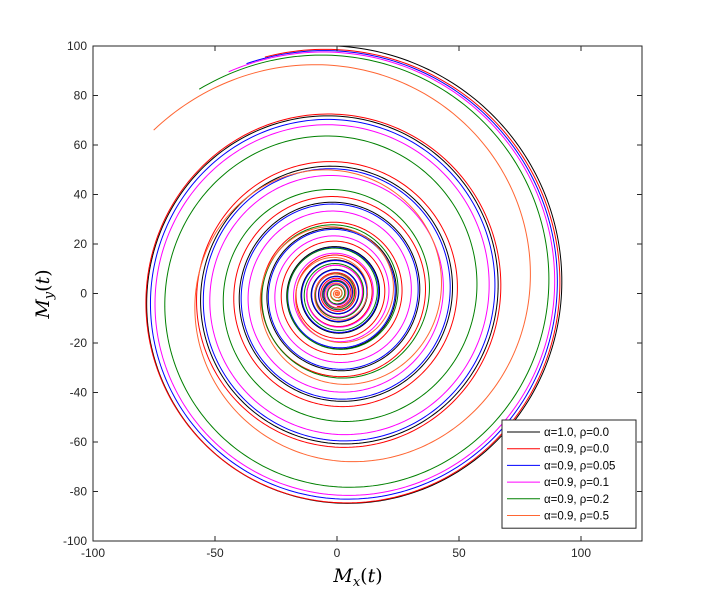  I want to click on y-tick-label: 60, so click(81, 145).